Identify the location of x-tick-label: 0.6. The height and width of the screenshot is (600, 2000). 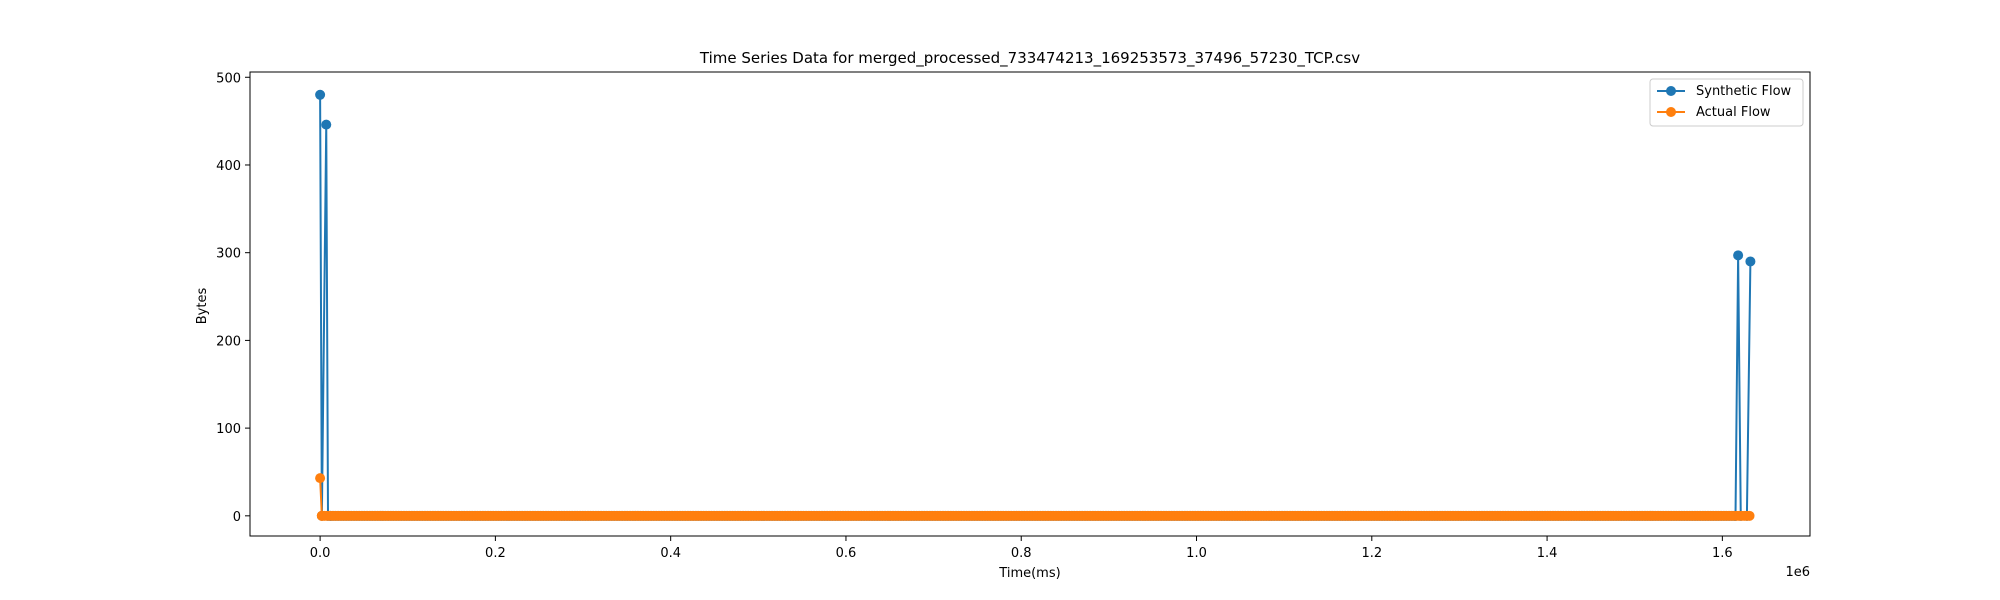
(846, 553).